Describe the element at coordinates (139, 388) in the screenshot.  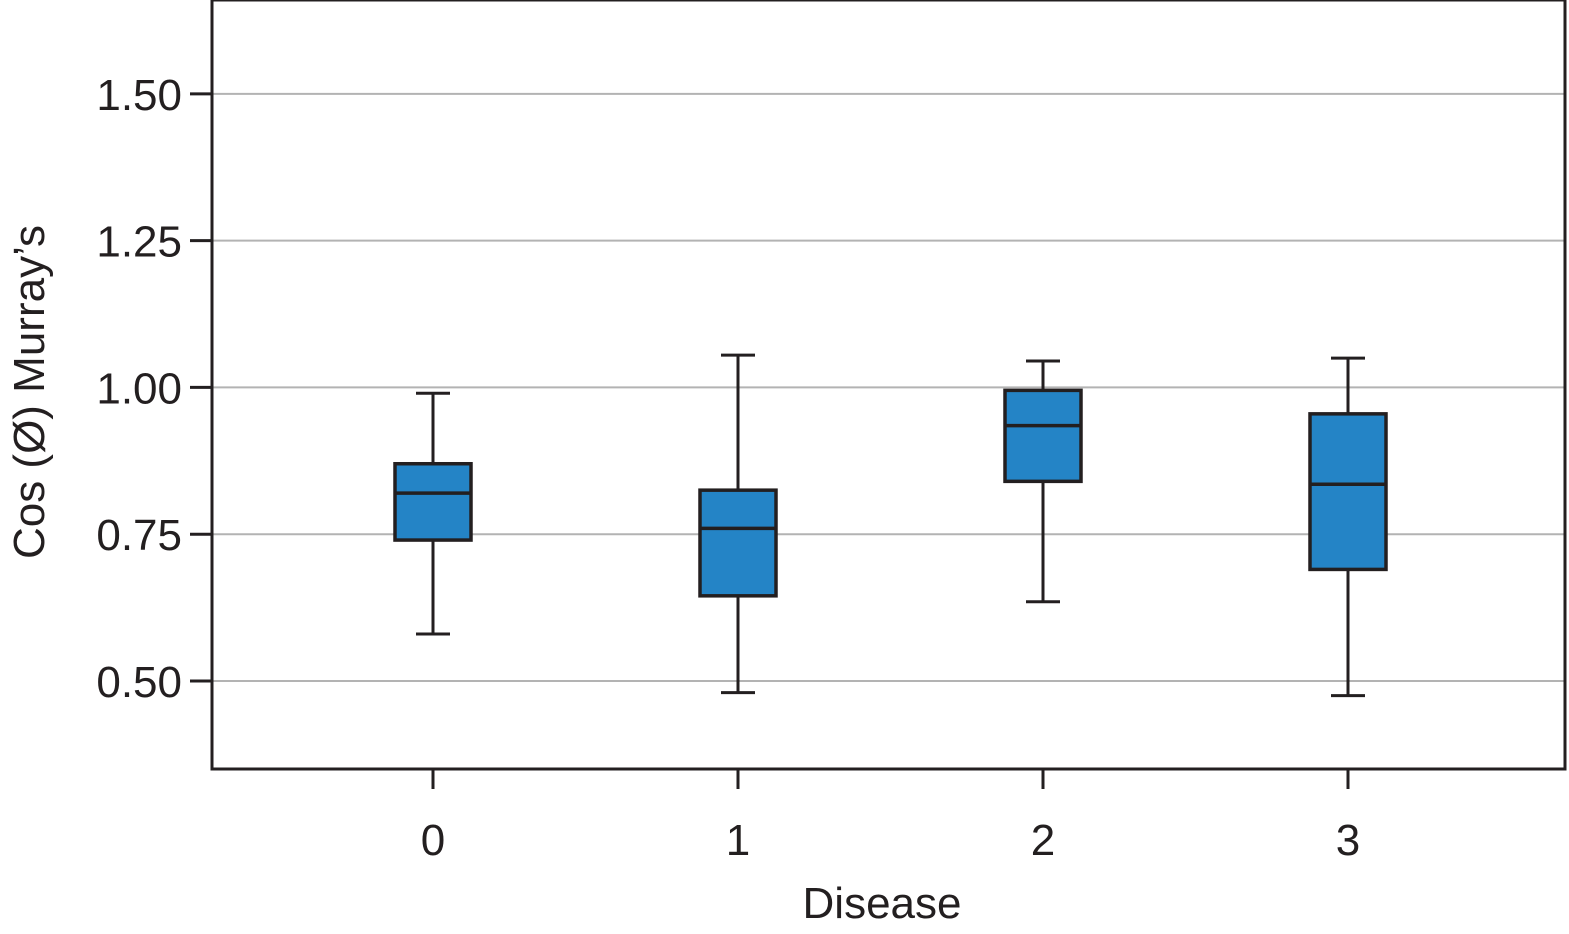
I see `y-tick-label: 1.00` at that location.